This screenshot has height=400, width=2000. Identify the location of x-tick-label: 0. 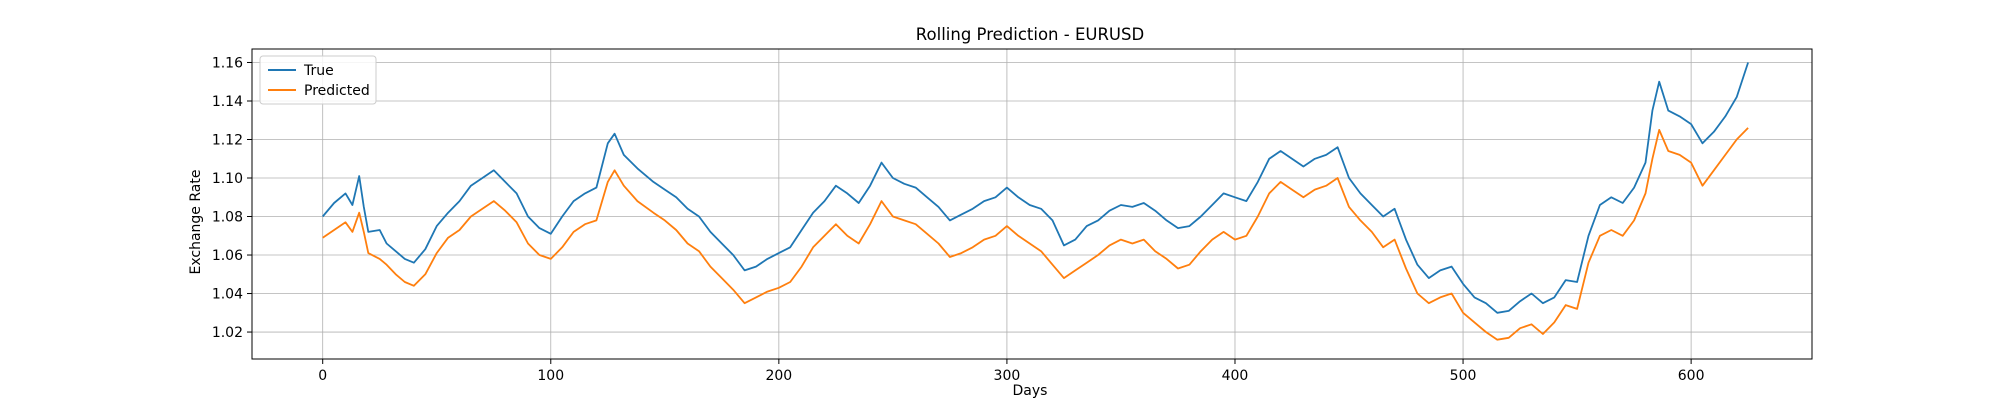
(322, 376).